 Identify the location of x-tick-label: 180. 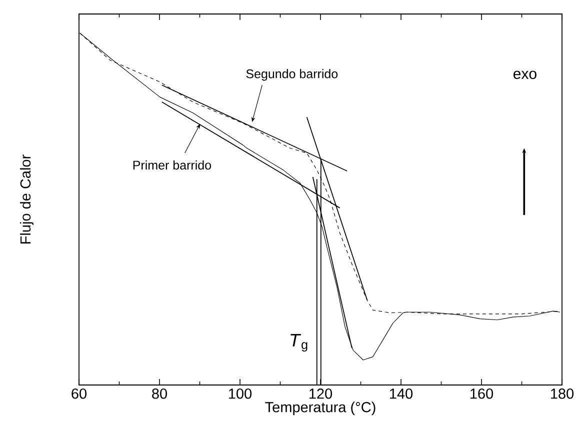
(562, 393).